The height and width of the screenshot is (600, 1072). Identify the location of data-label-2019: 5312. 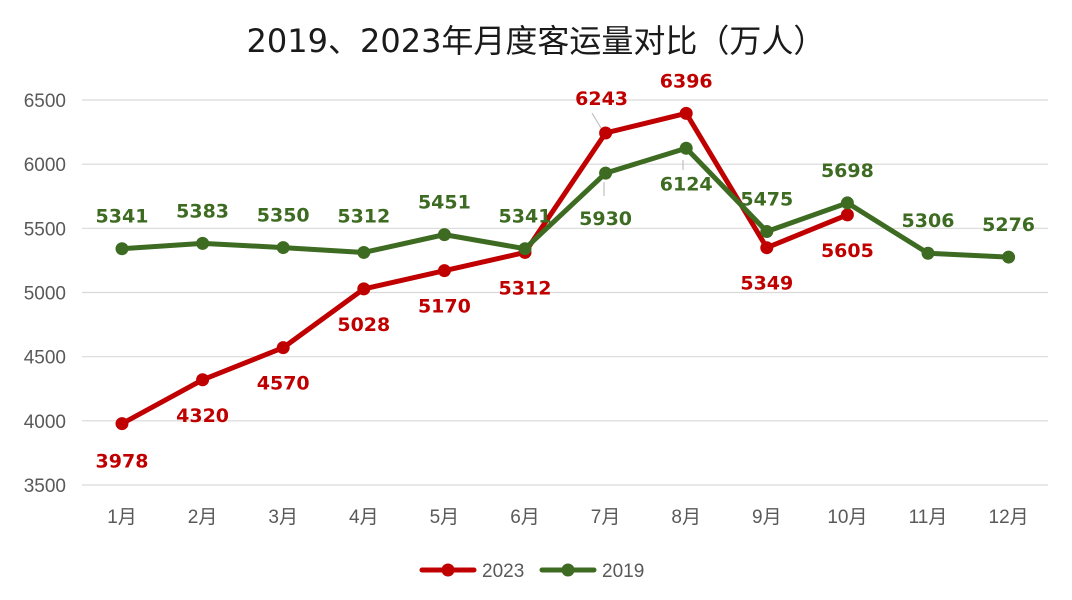
(363, 216).